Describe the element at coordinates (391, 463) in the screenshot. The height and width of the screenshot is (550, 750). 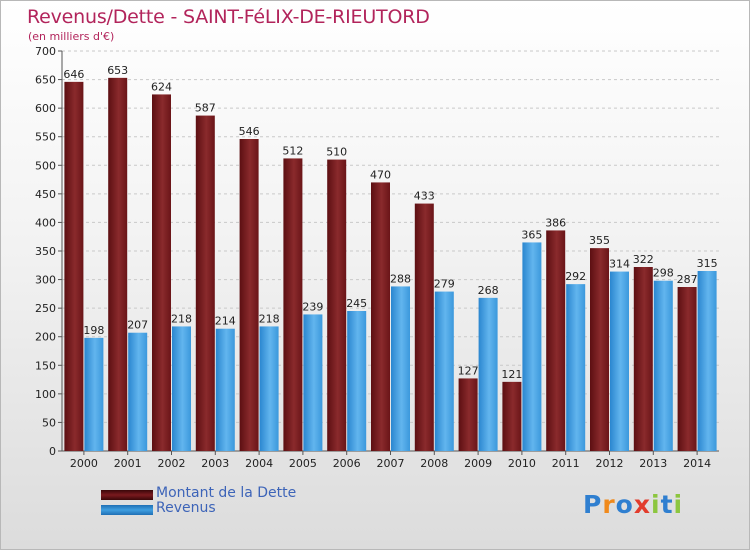
I see `x-tick-label: 2007` at that location.